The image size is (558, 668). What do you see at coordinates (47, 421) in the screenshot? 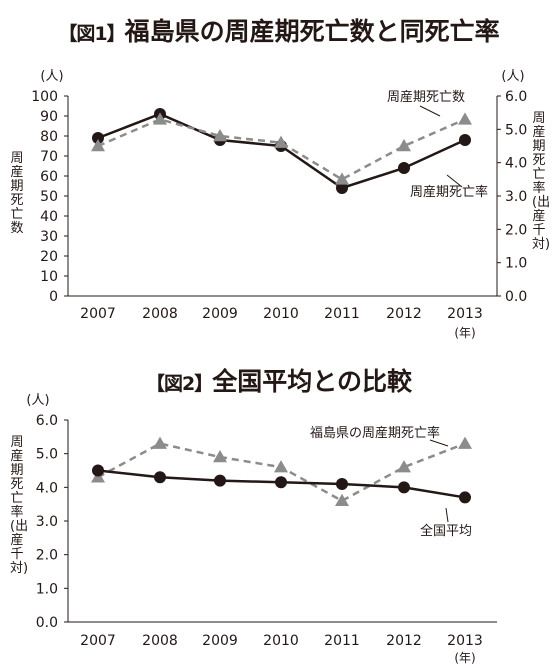
I see `chart2-left-tick-label: 6.0` at bounding box center [47, 421].